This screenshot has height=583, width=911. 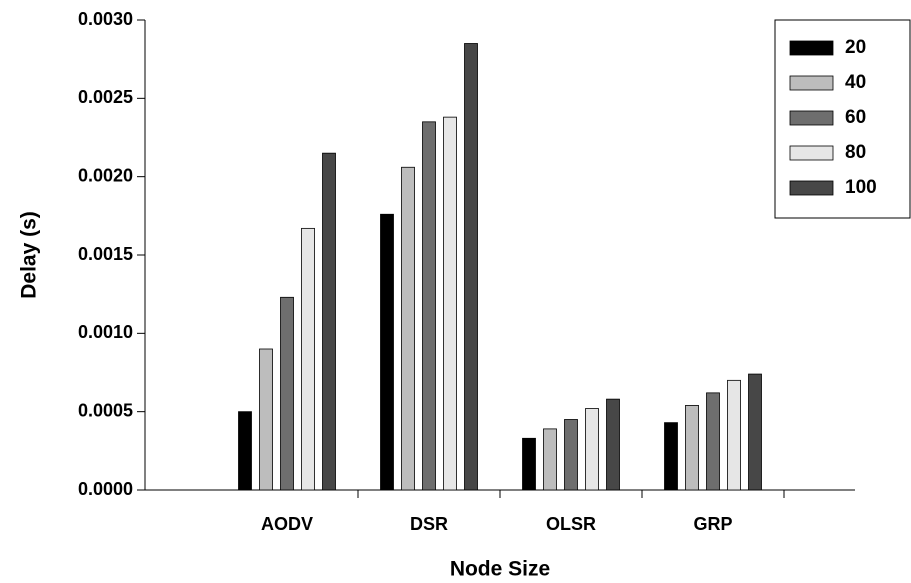 I want to click on legend-label: 60, so click(x=855, y=117).